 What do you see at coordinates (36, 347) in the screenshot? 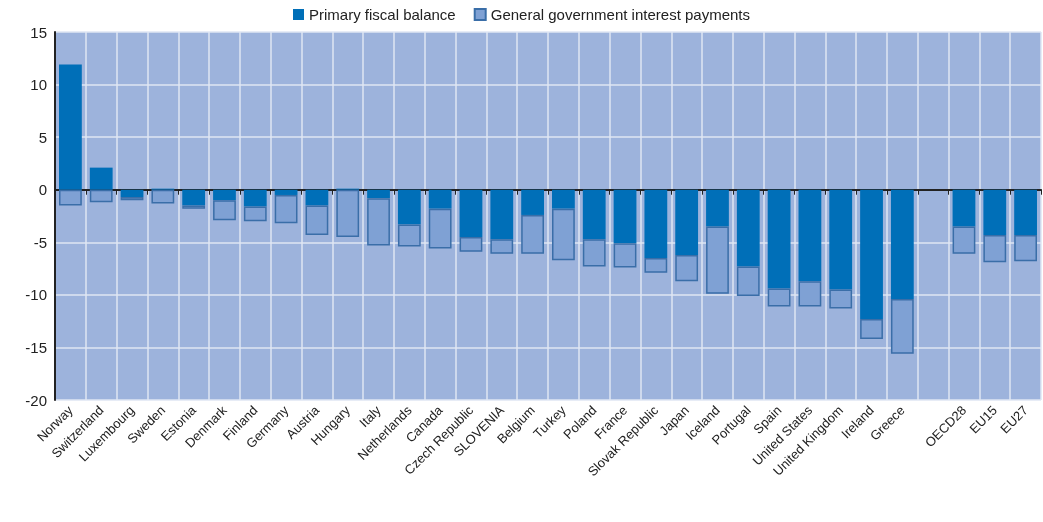
I see `y-tick-label: -15` at bounding box center [36, 347].